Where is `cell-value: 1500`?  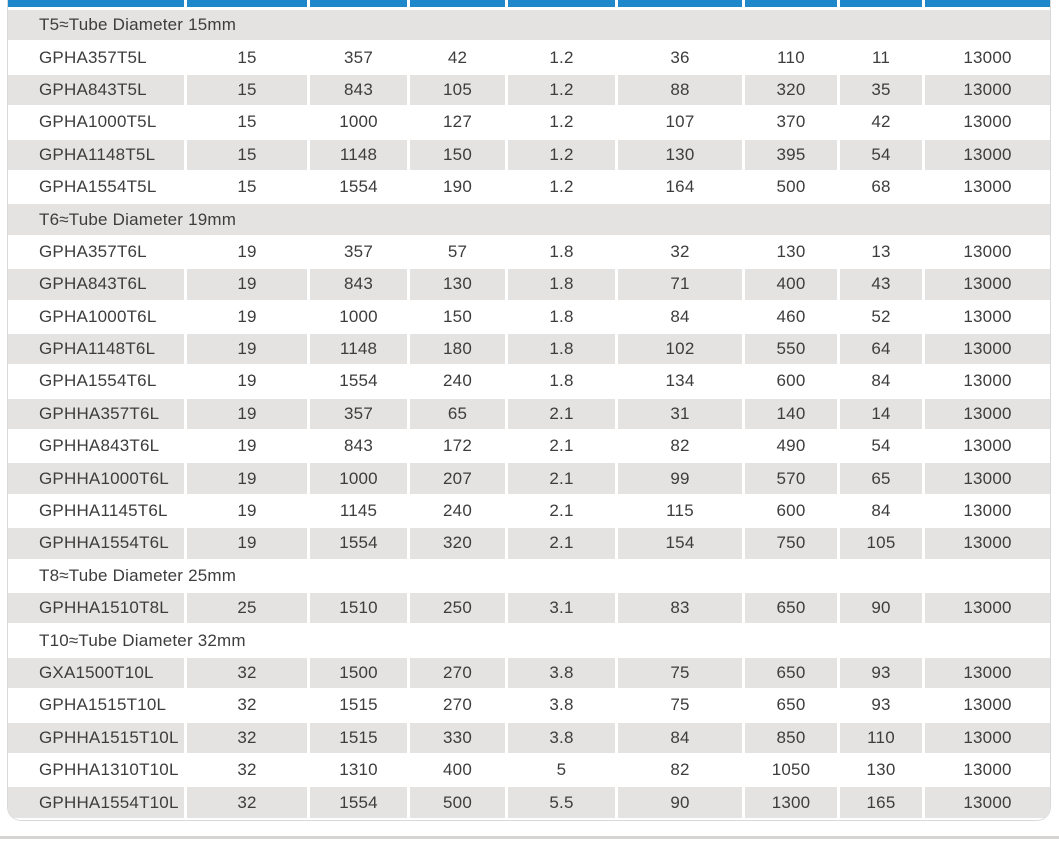
cell-value: 1500 is located at coordinates (360, 674).